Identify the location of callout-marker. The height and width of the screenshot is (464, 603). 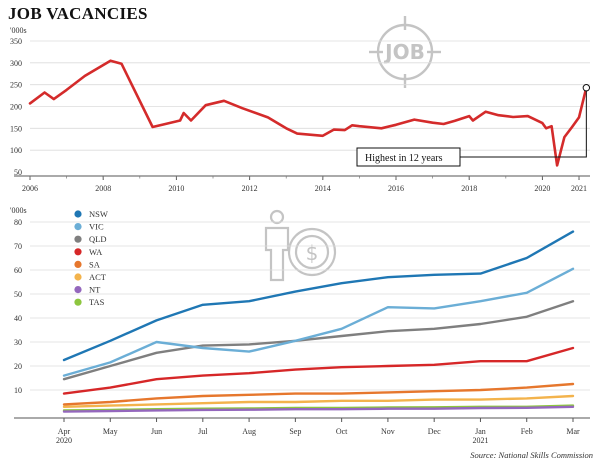
(586, 88).